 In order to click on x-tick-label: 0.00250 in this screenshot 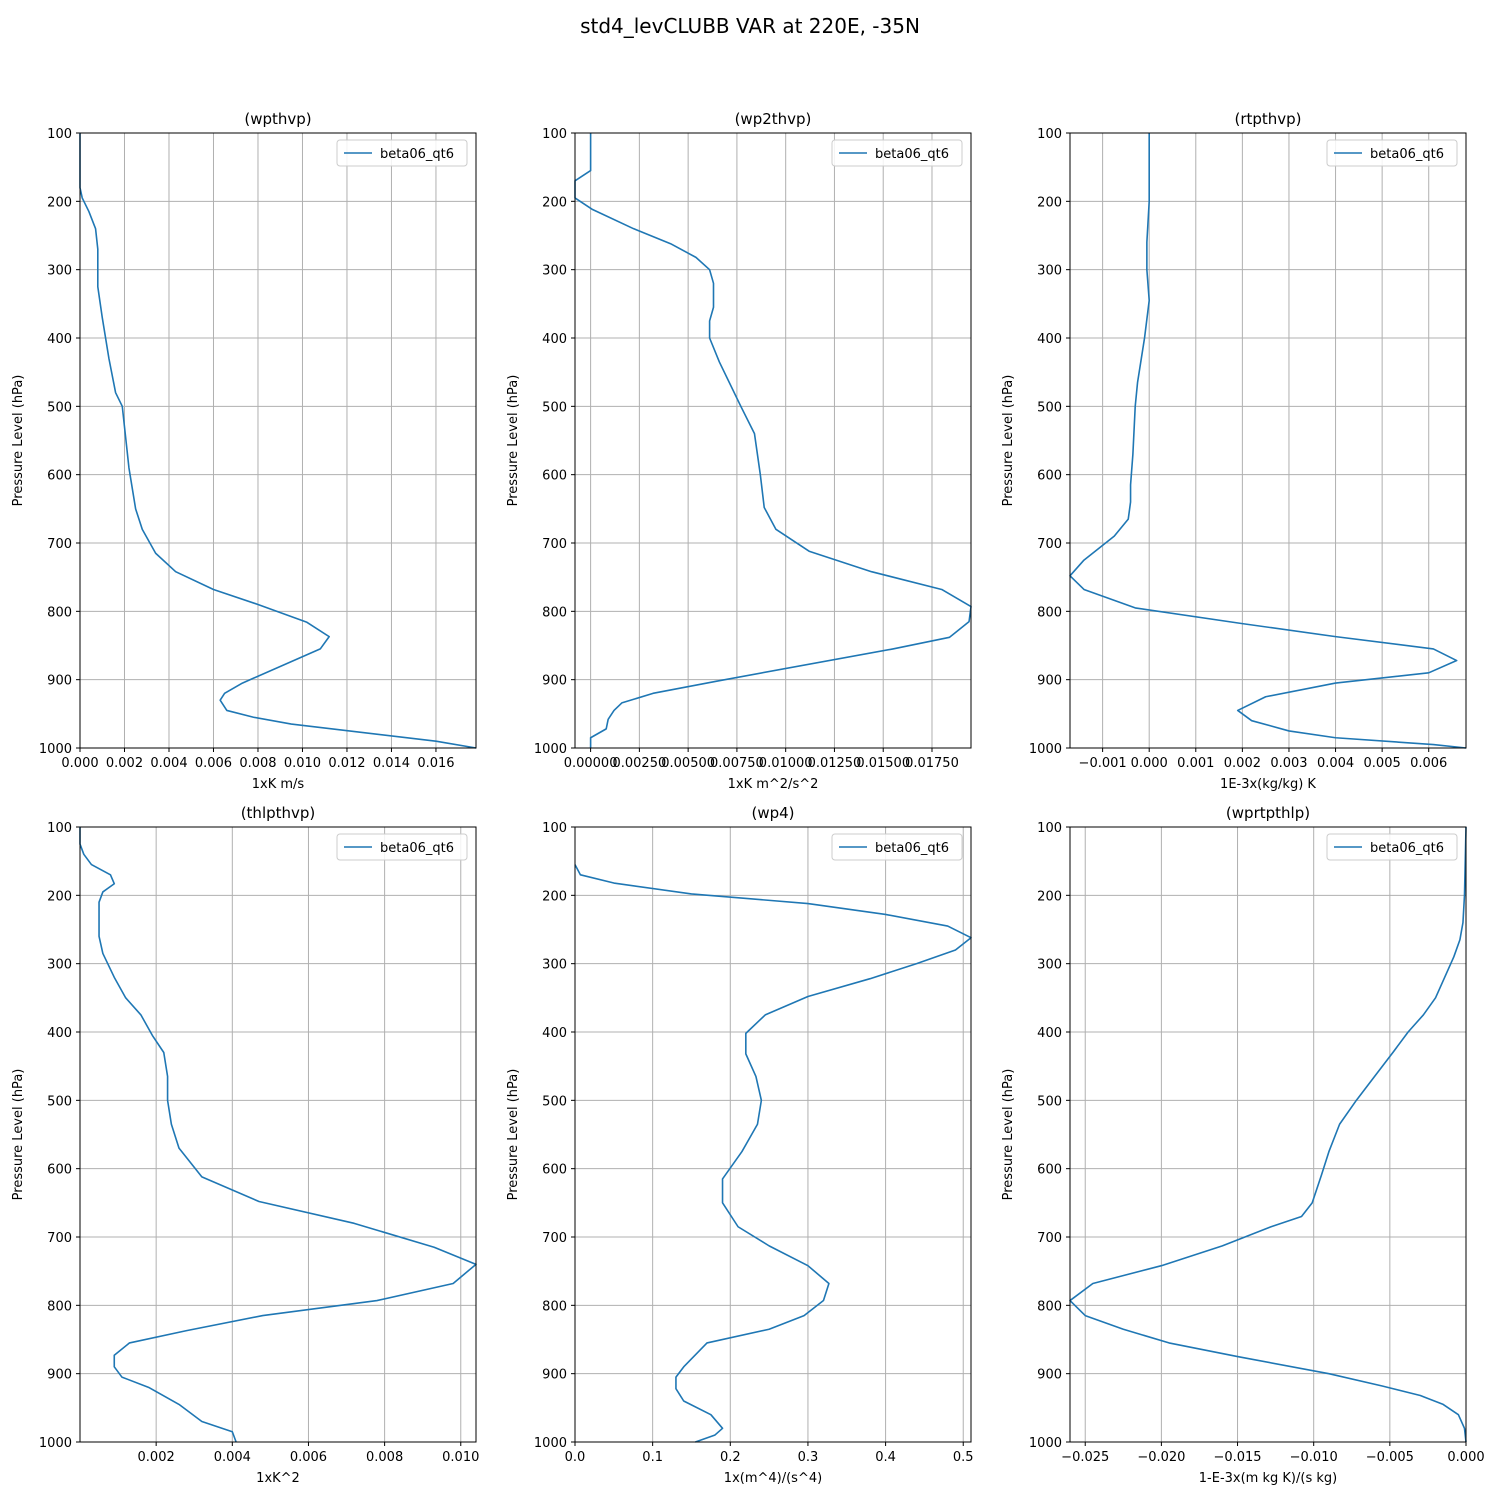, I will do `click(639, 763)`.